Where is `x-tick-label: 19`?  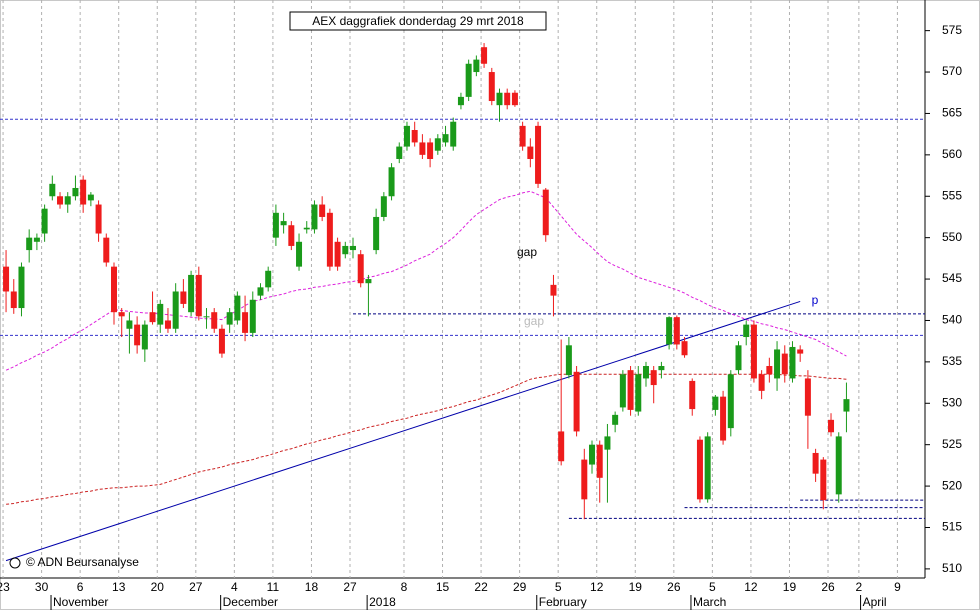 x-tick-label: 19 is located at coordinates (636, 587).